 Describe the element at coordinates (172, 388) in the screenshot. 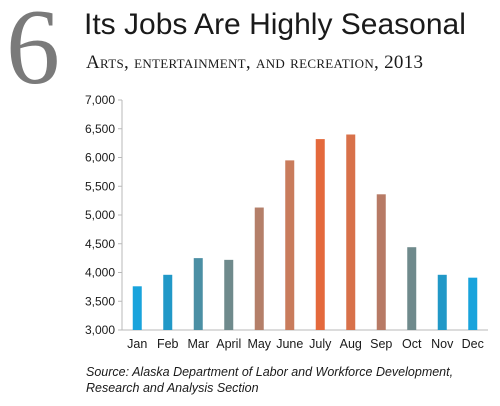

I see `source-line-2: Research and Analysis Section` at that location.